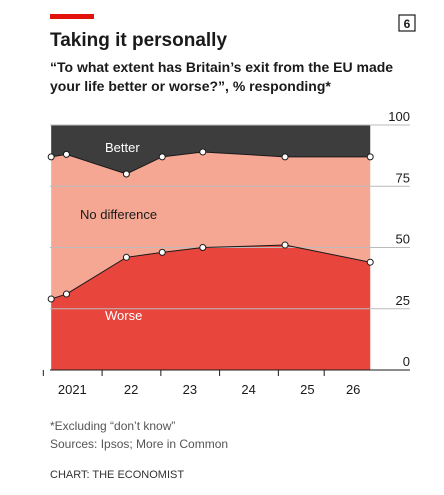 The height and width of the screenshot is (495, 444). Describe the element at coordinates (72, 16) in the screenshot. I see `accent-bar` at that location.